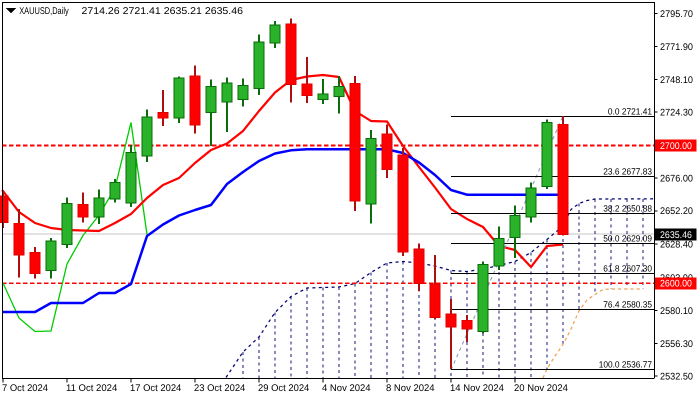 The image size is (700, 405). What do you see at coordinates (676, 245) in the screenshot?
I see `svg-text: 2628.40` at bounding box center [676, 245].